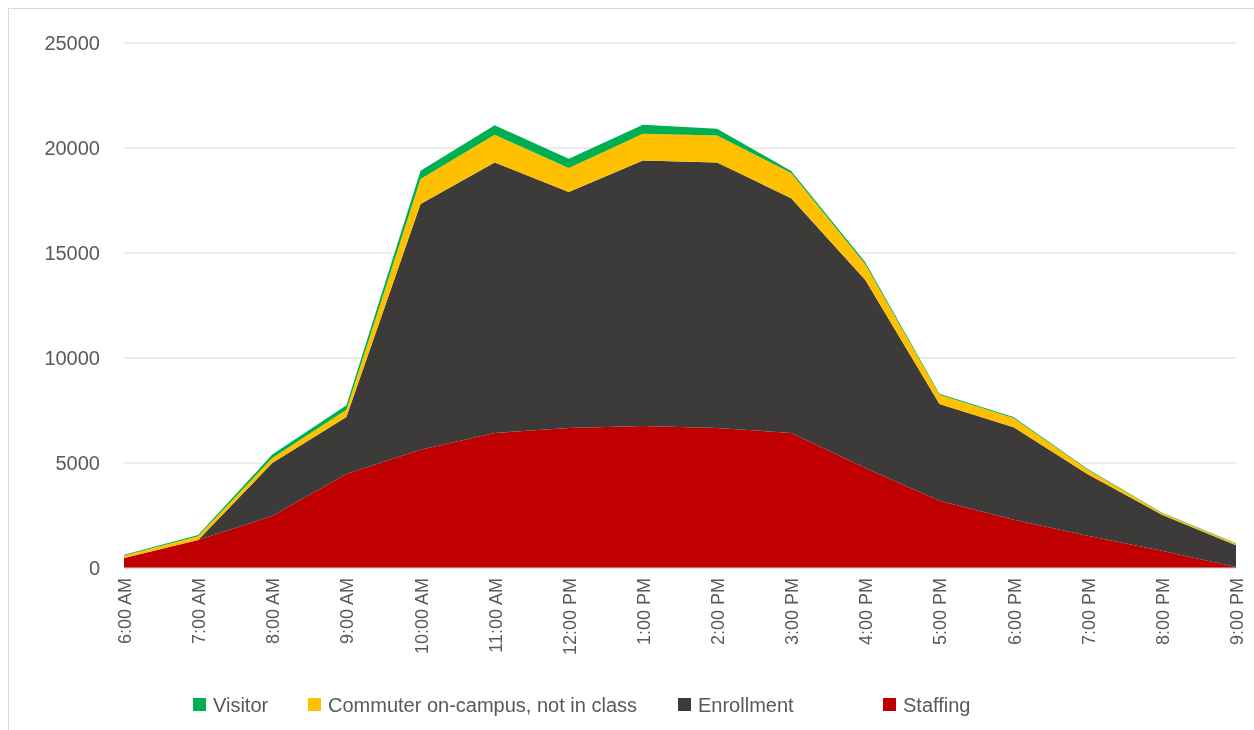 The height and width of the screenshot is (730, 1254). Describe the element at coordinates (718, 612) in the screenshot. I see `x-tick-label: 2:00 PM` at that location.